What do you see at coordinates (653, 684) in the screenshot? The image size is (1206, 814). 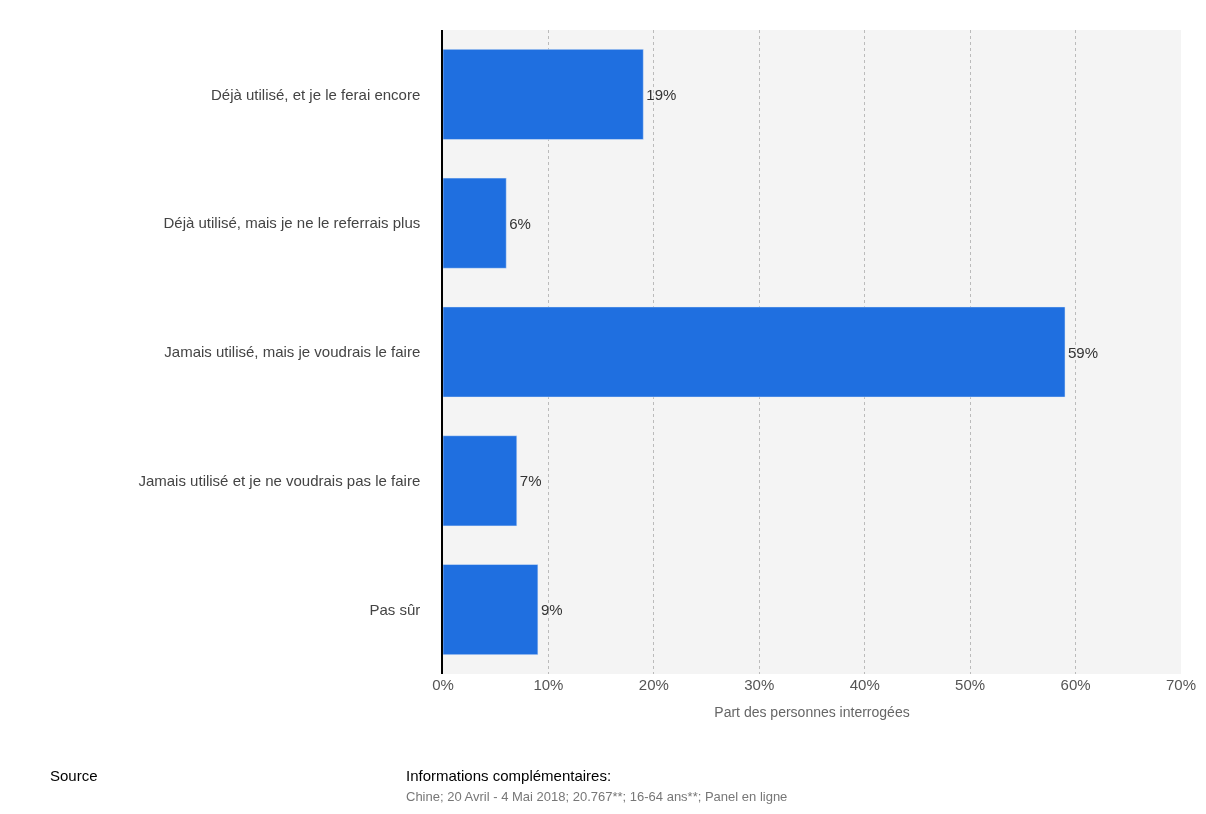 I see `x-tick-label: 20%` at bounding box center [653, 684].